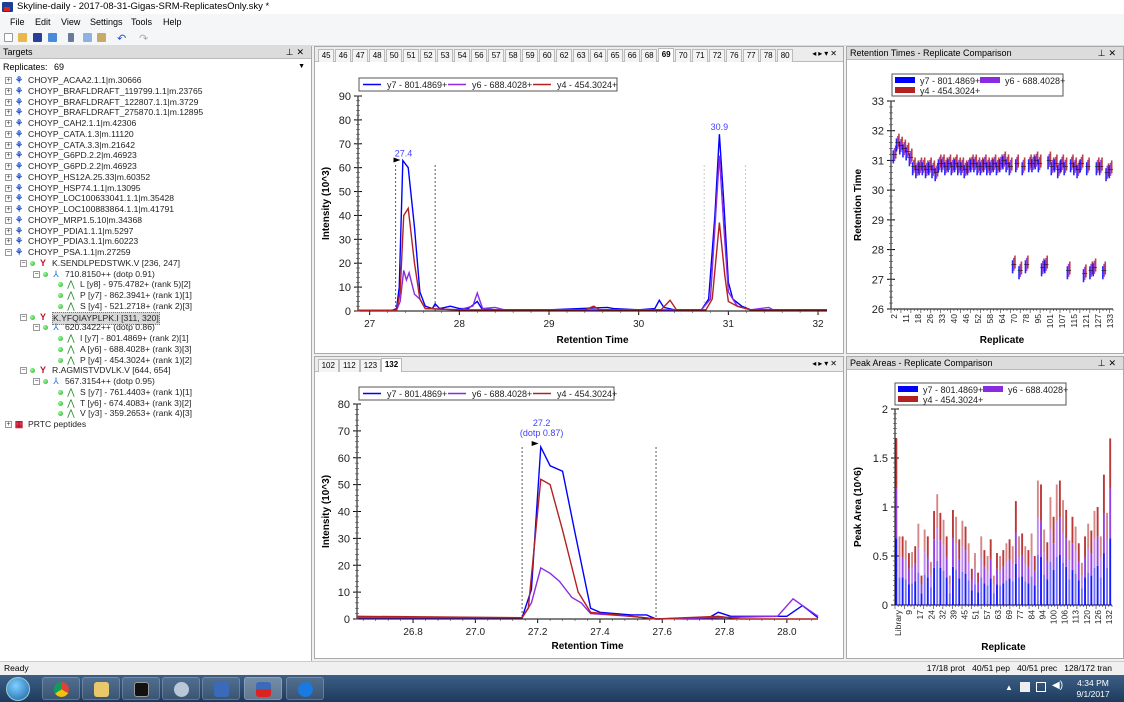  Describe the element at coordinates (155, 295) in the screenshot. I see `tree-item-transition: ⋀ P [y7] - 862.3941+ (rank 1)[1]` at that location.